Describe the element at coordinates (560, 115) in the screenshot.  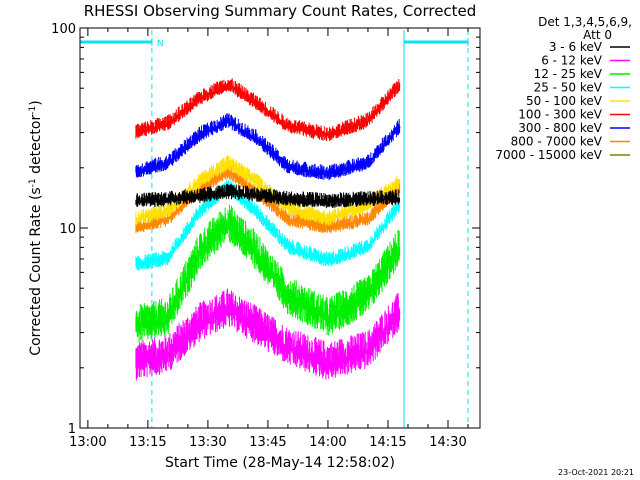
I see `legend-label: 100 - 300 keV` at that location.